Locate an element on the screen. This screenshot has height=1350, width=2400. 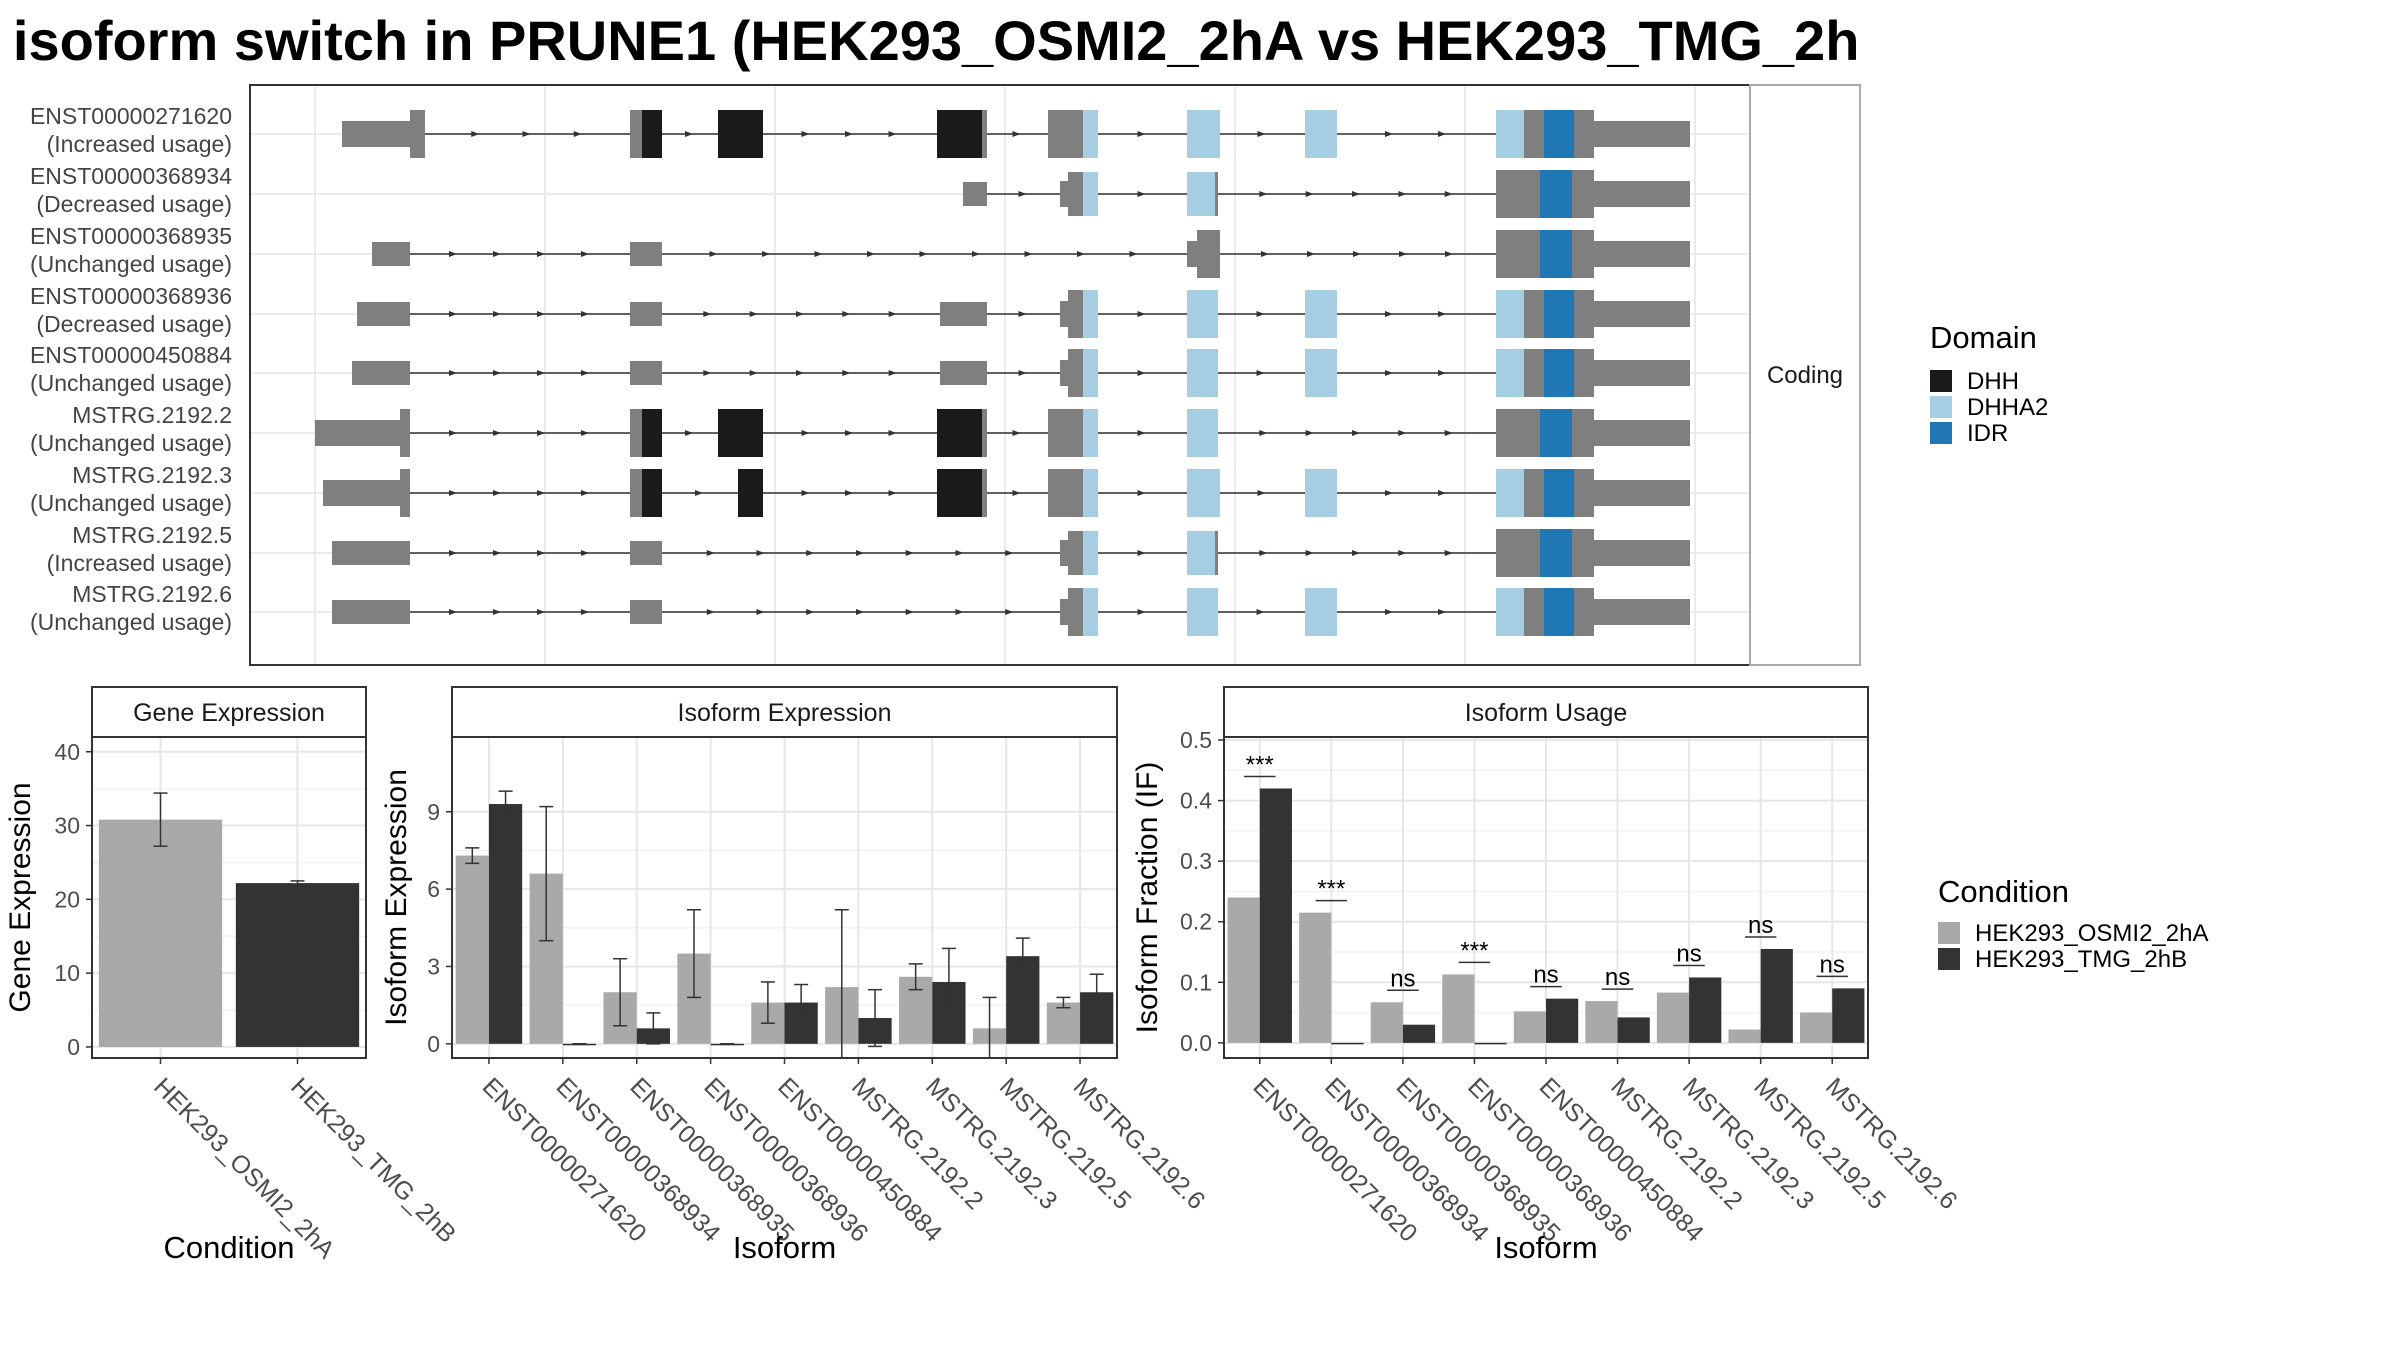
facet-label: Gene Expression is located at coordinates (229, 713).